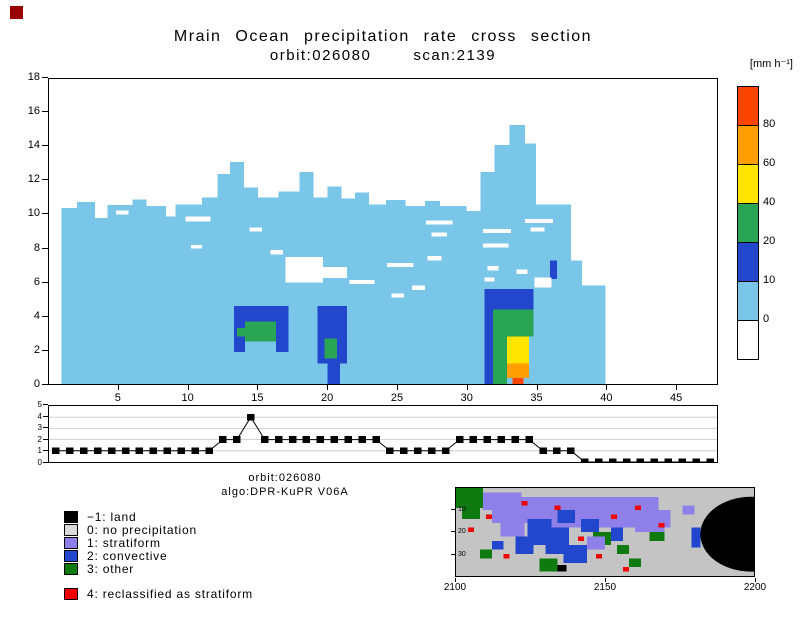  What do you see at coordinates (769, 124) in the screenshot?
I see `colorbar-tick-label: 80` at bounding box center [769, 124].